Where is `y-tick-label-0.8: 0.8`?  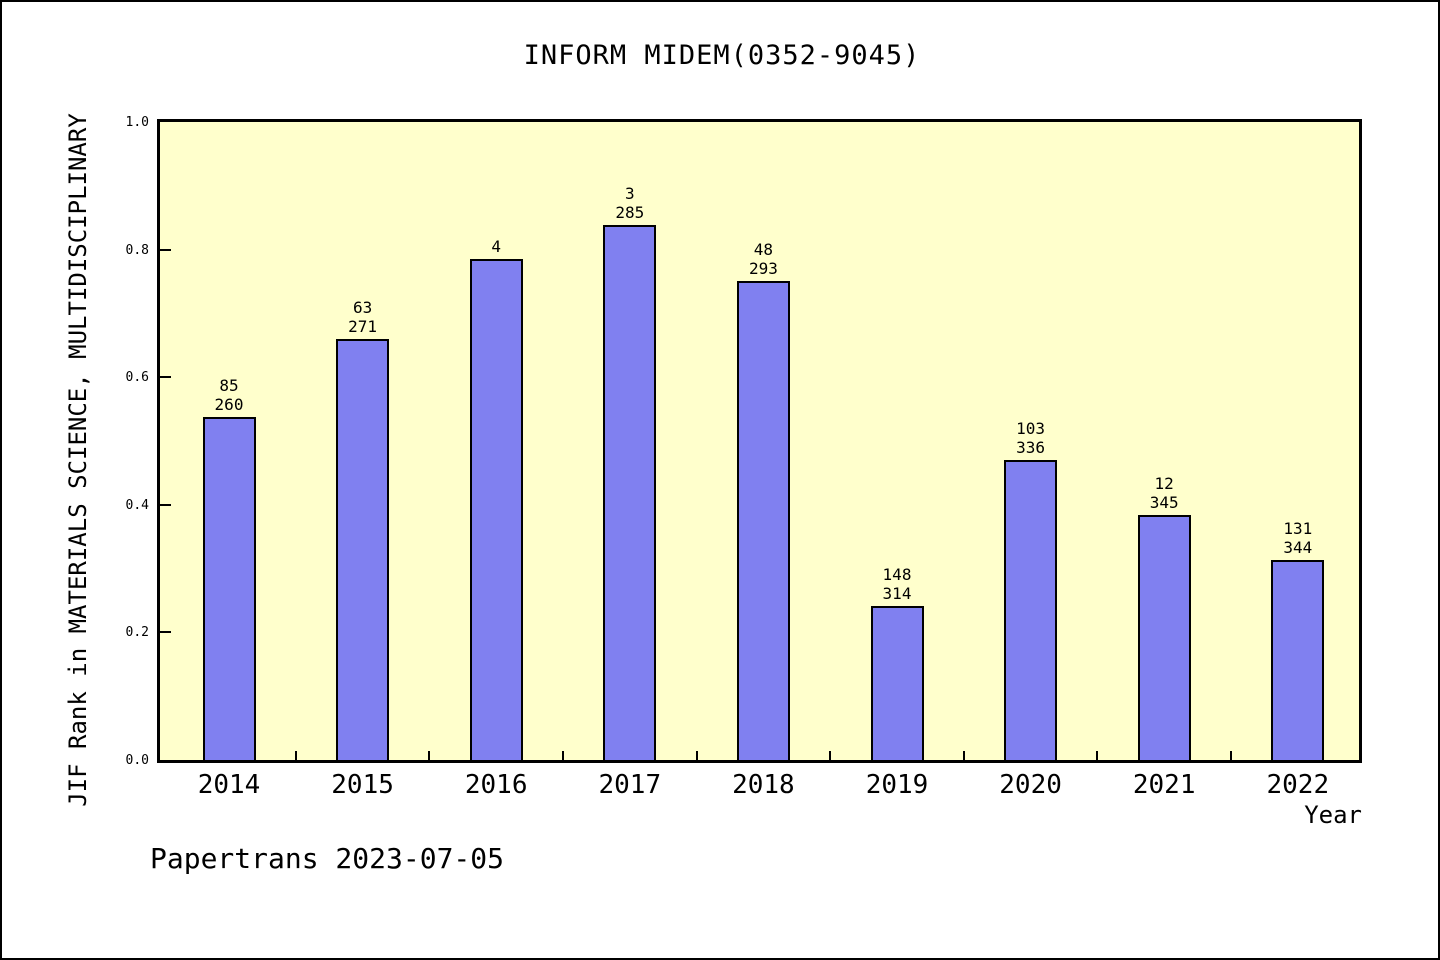 y-tick-label-0.8: 0.8 is located at coordinates (137, 250).